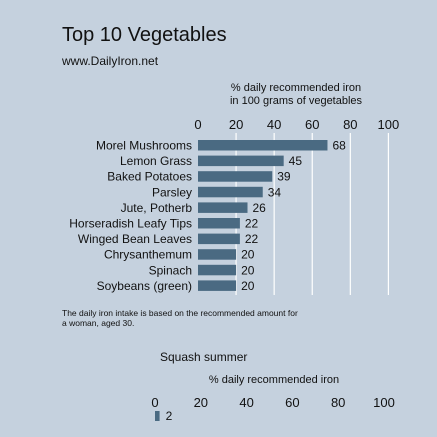 Image resolution: width=437 pixels, height=437 pixels. What do you see at coordinates (350, 124) in the screenshot?
I see `x-tick-label: 80` at bounding box center [350, 124].